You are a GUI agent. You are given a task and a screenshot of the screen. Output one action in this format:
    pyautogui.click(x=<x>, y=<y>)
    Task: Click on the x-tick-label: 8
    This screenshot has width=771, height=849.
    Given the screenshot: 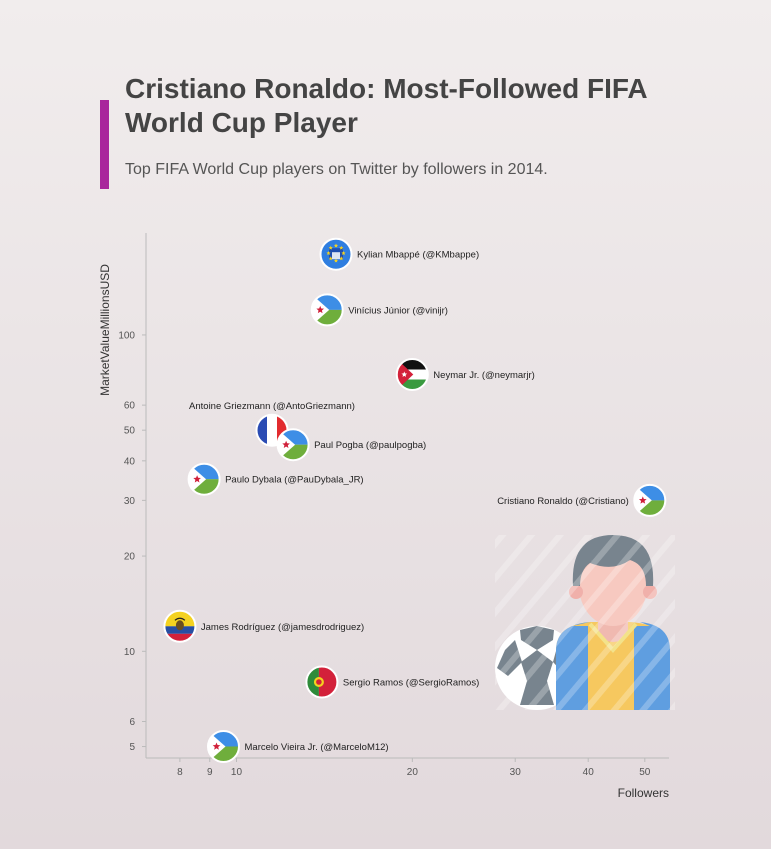 What is the action you would take?
    pyautogui.click(x=180, y=772)
    